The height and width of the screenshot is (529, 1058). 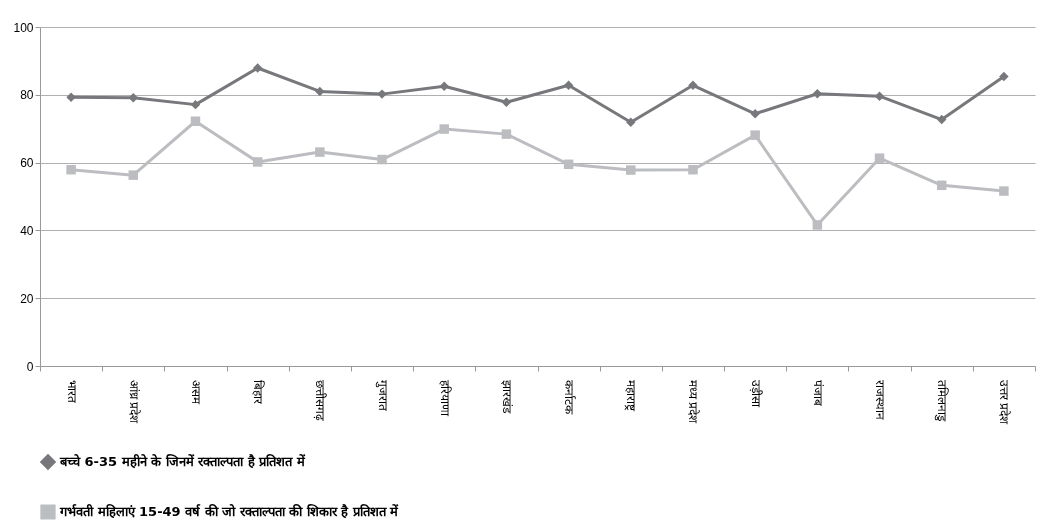 What do you see at coordinates (817, 393) in the screenshot?
I see `x-tick-label: पंजाब` at bounding box center [817, 393].